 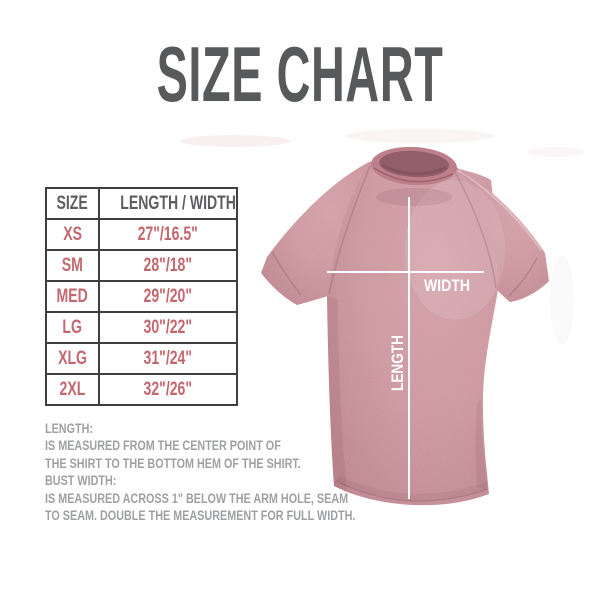 I want to click on measurement-cell: 27"/16.5", so click(x=168, y=234).